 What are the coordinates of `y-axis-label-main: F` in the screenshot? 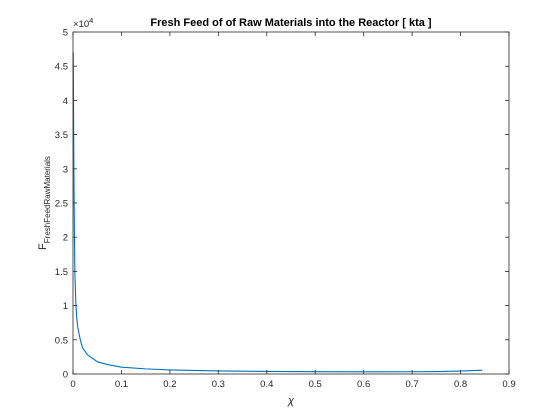 It's located at (43, 246).